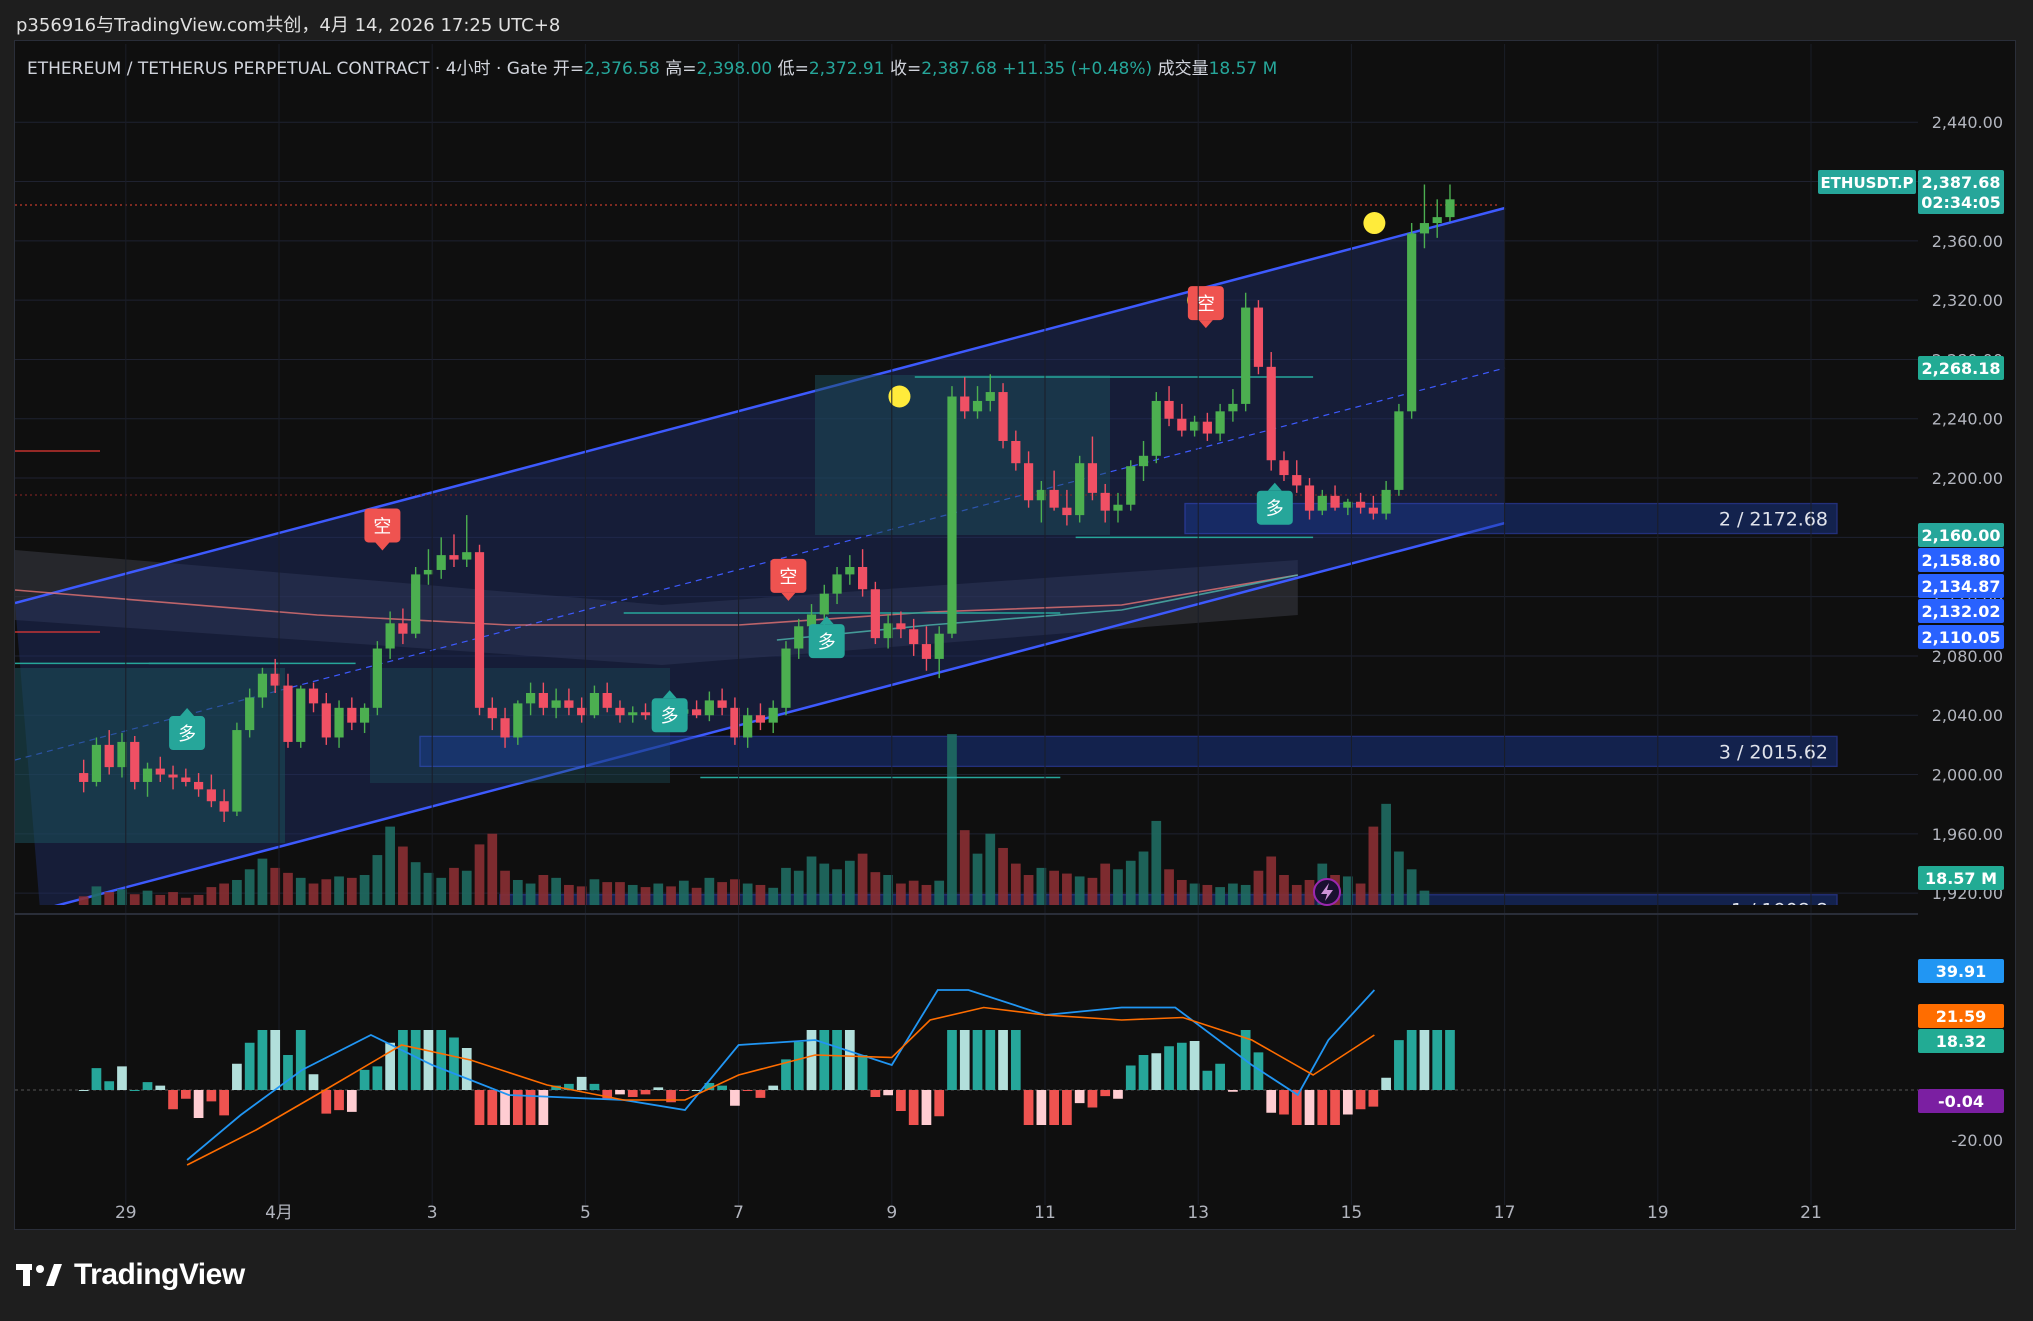 This screenshot has width=2033, height=1321. I want to click on signal-line, so click(780, 1086).